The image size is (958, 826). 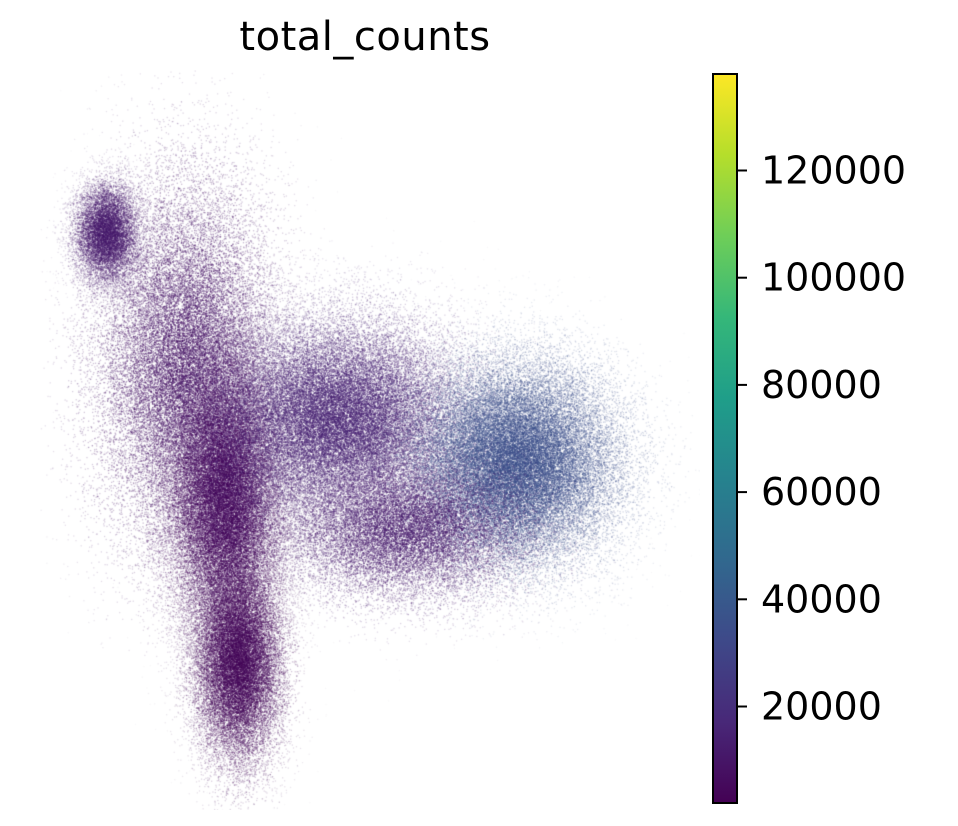 What do you see at coordinates (833, 170) in the screenshot?
I see `colorbar-tick-label: 120000` at bounding box center [833, 170].